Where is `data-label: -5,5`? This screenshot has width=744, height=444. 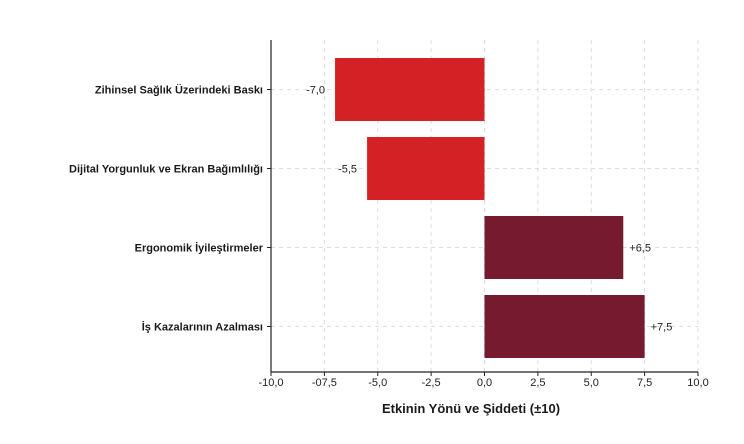 data-label: -5,5 is located at coordinates (347, 170).